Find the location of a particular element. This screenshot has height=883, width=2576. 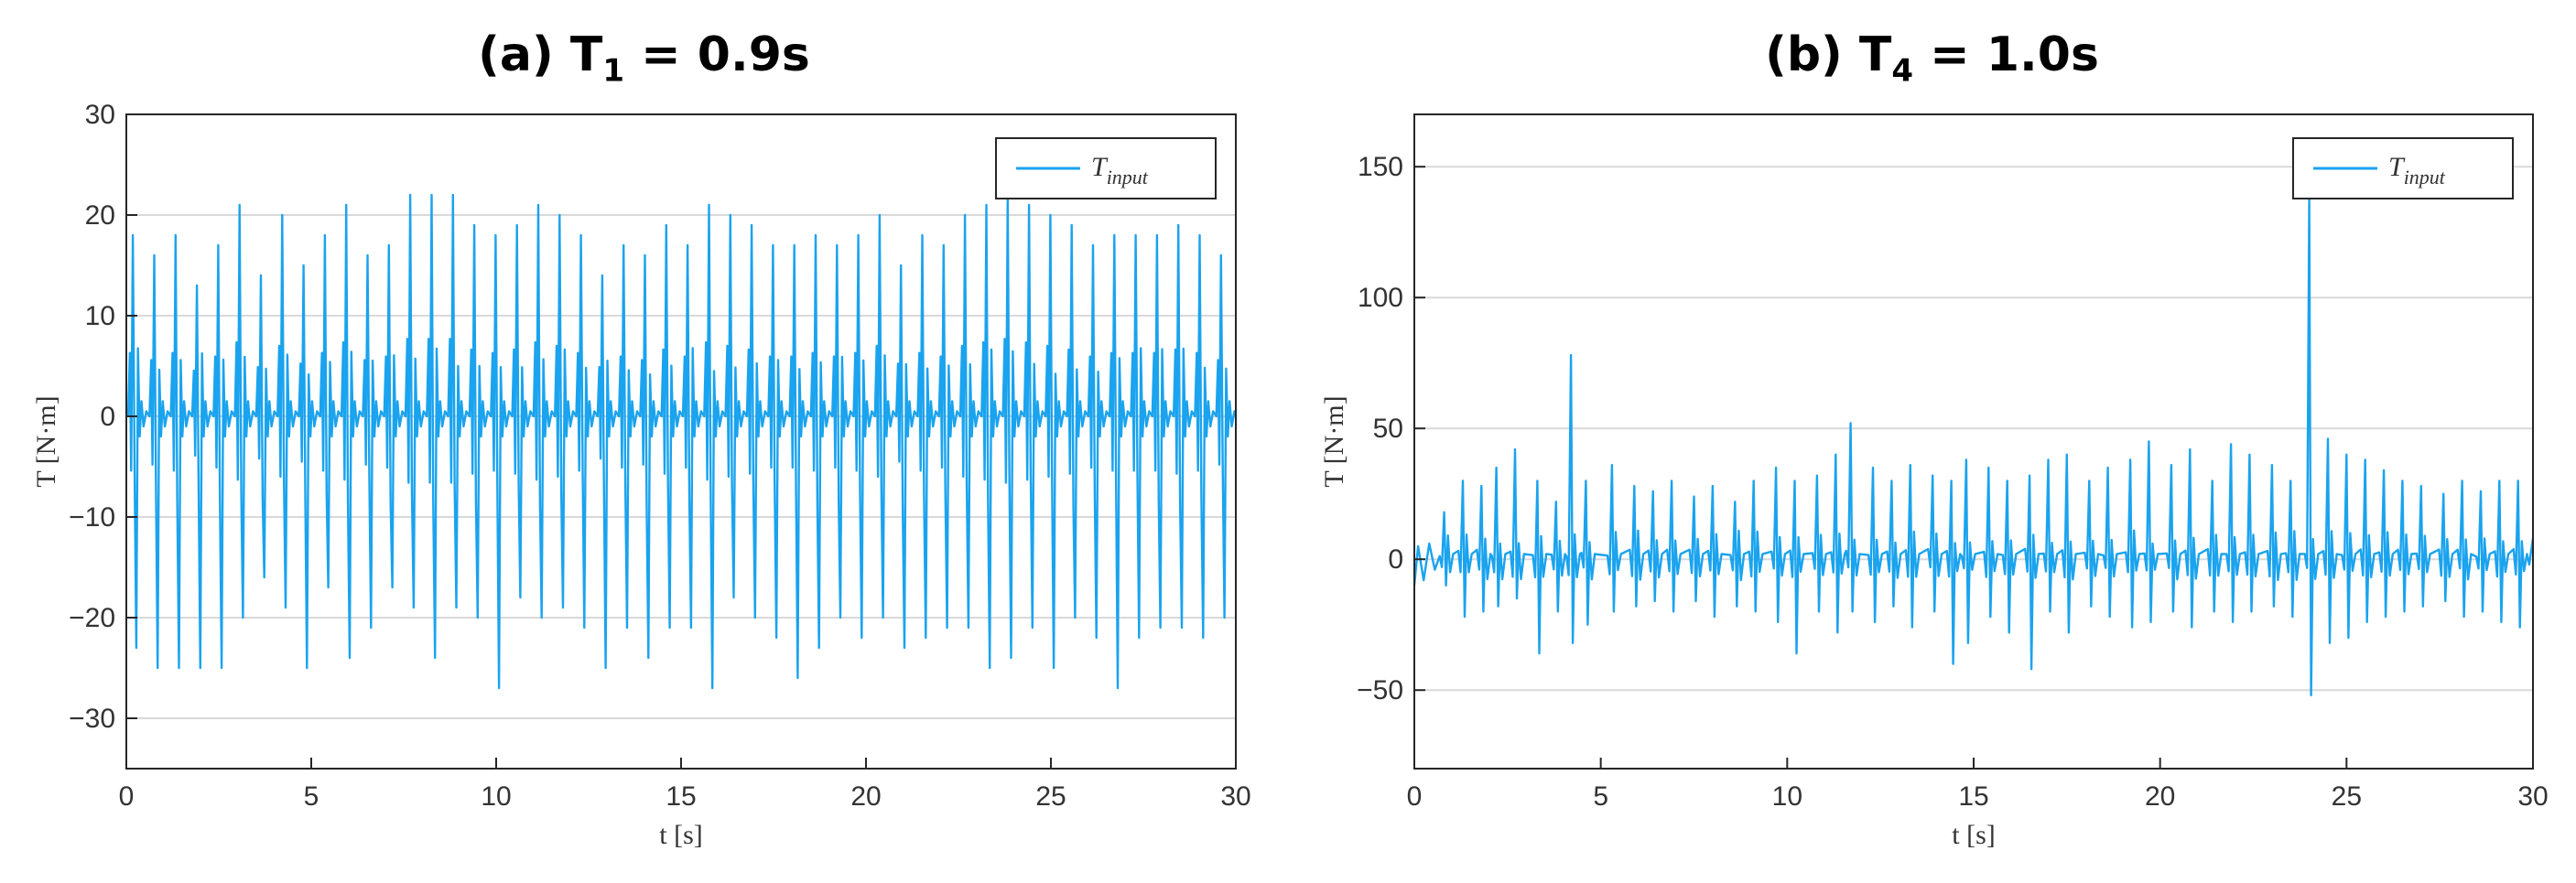

chart-title-b: (b) T4 = 1.0s is located at coordinates (1932, 58).